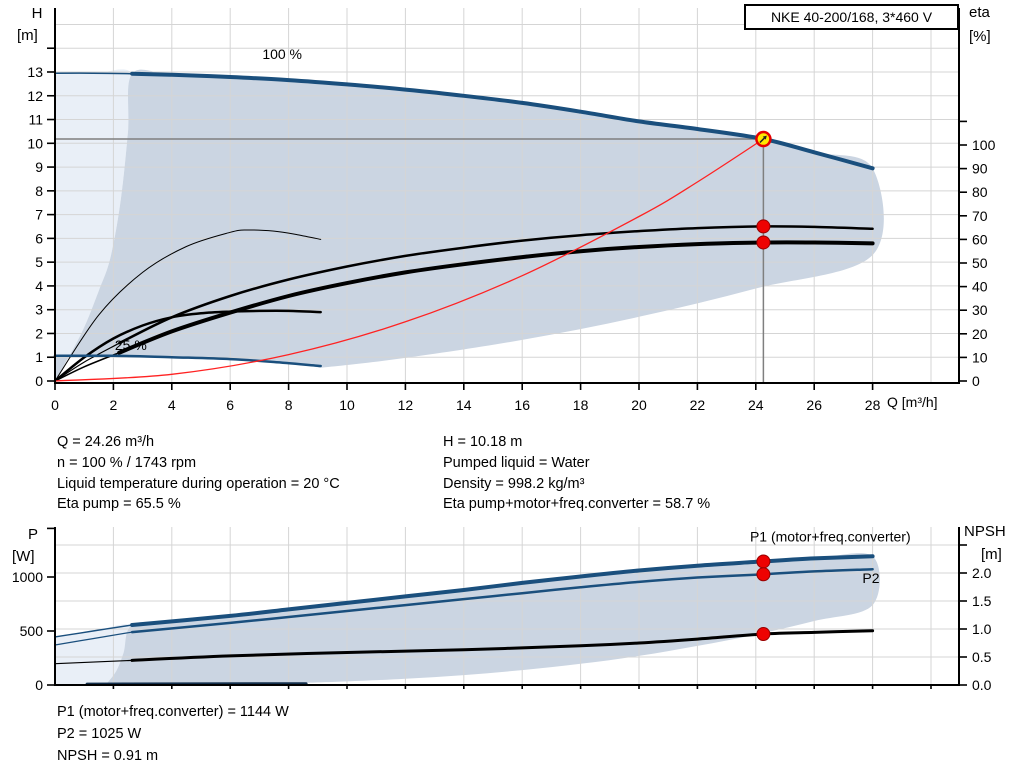 This screenshot has width=1024, height=781. I want to click on axis-tick-label: 90, so click(980, 169).